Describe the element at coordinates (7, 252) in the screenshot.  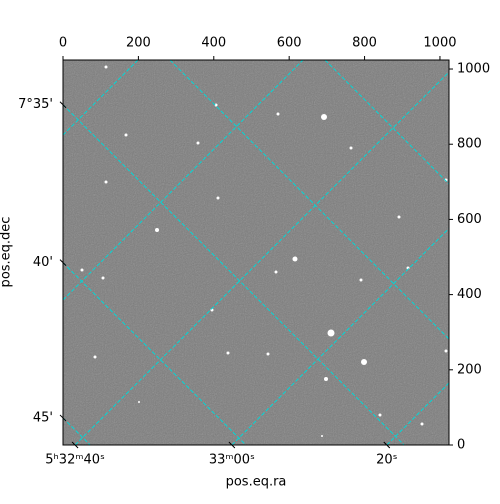
I see `y-axis-label: pos.eq.dec` at that location.